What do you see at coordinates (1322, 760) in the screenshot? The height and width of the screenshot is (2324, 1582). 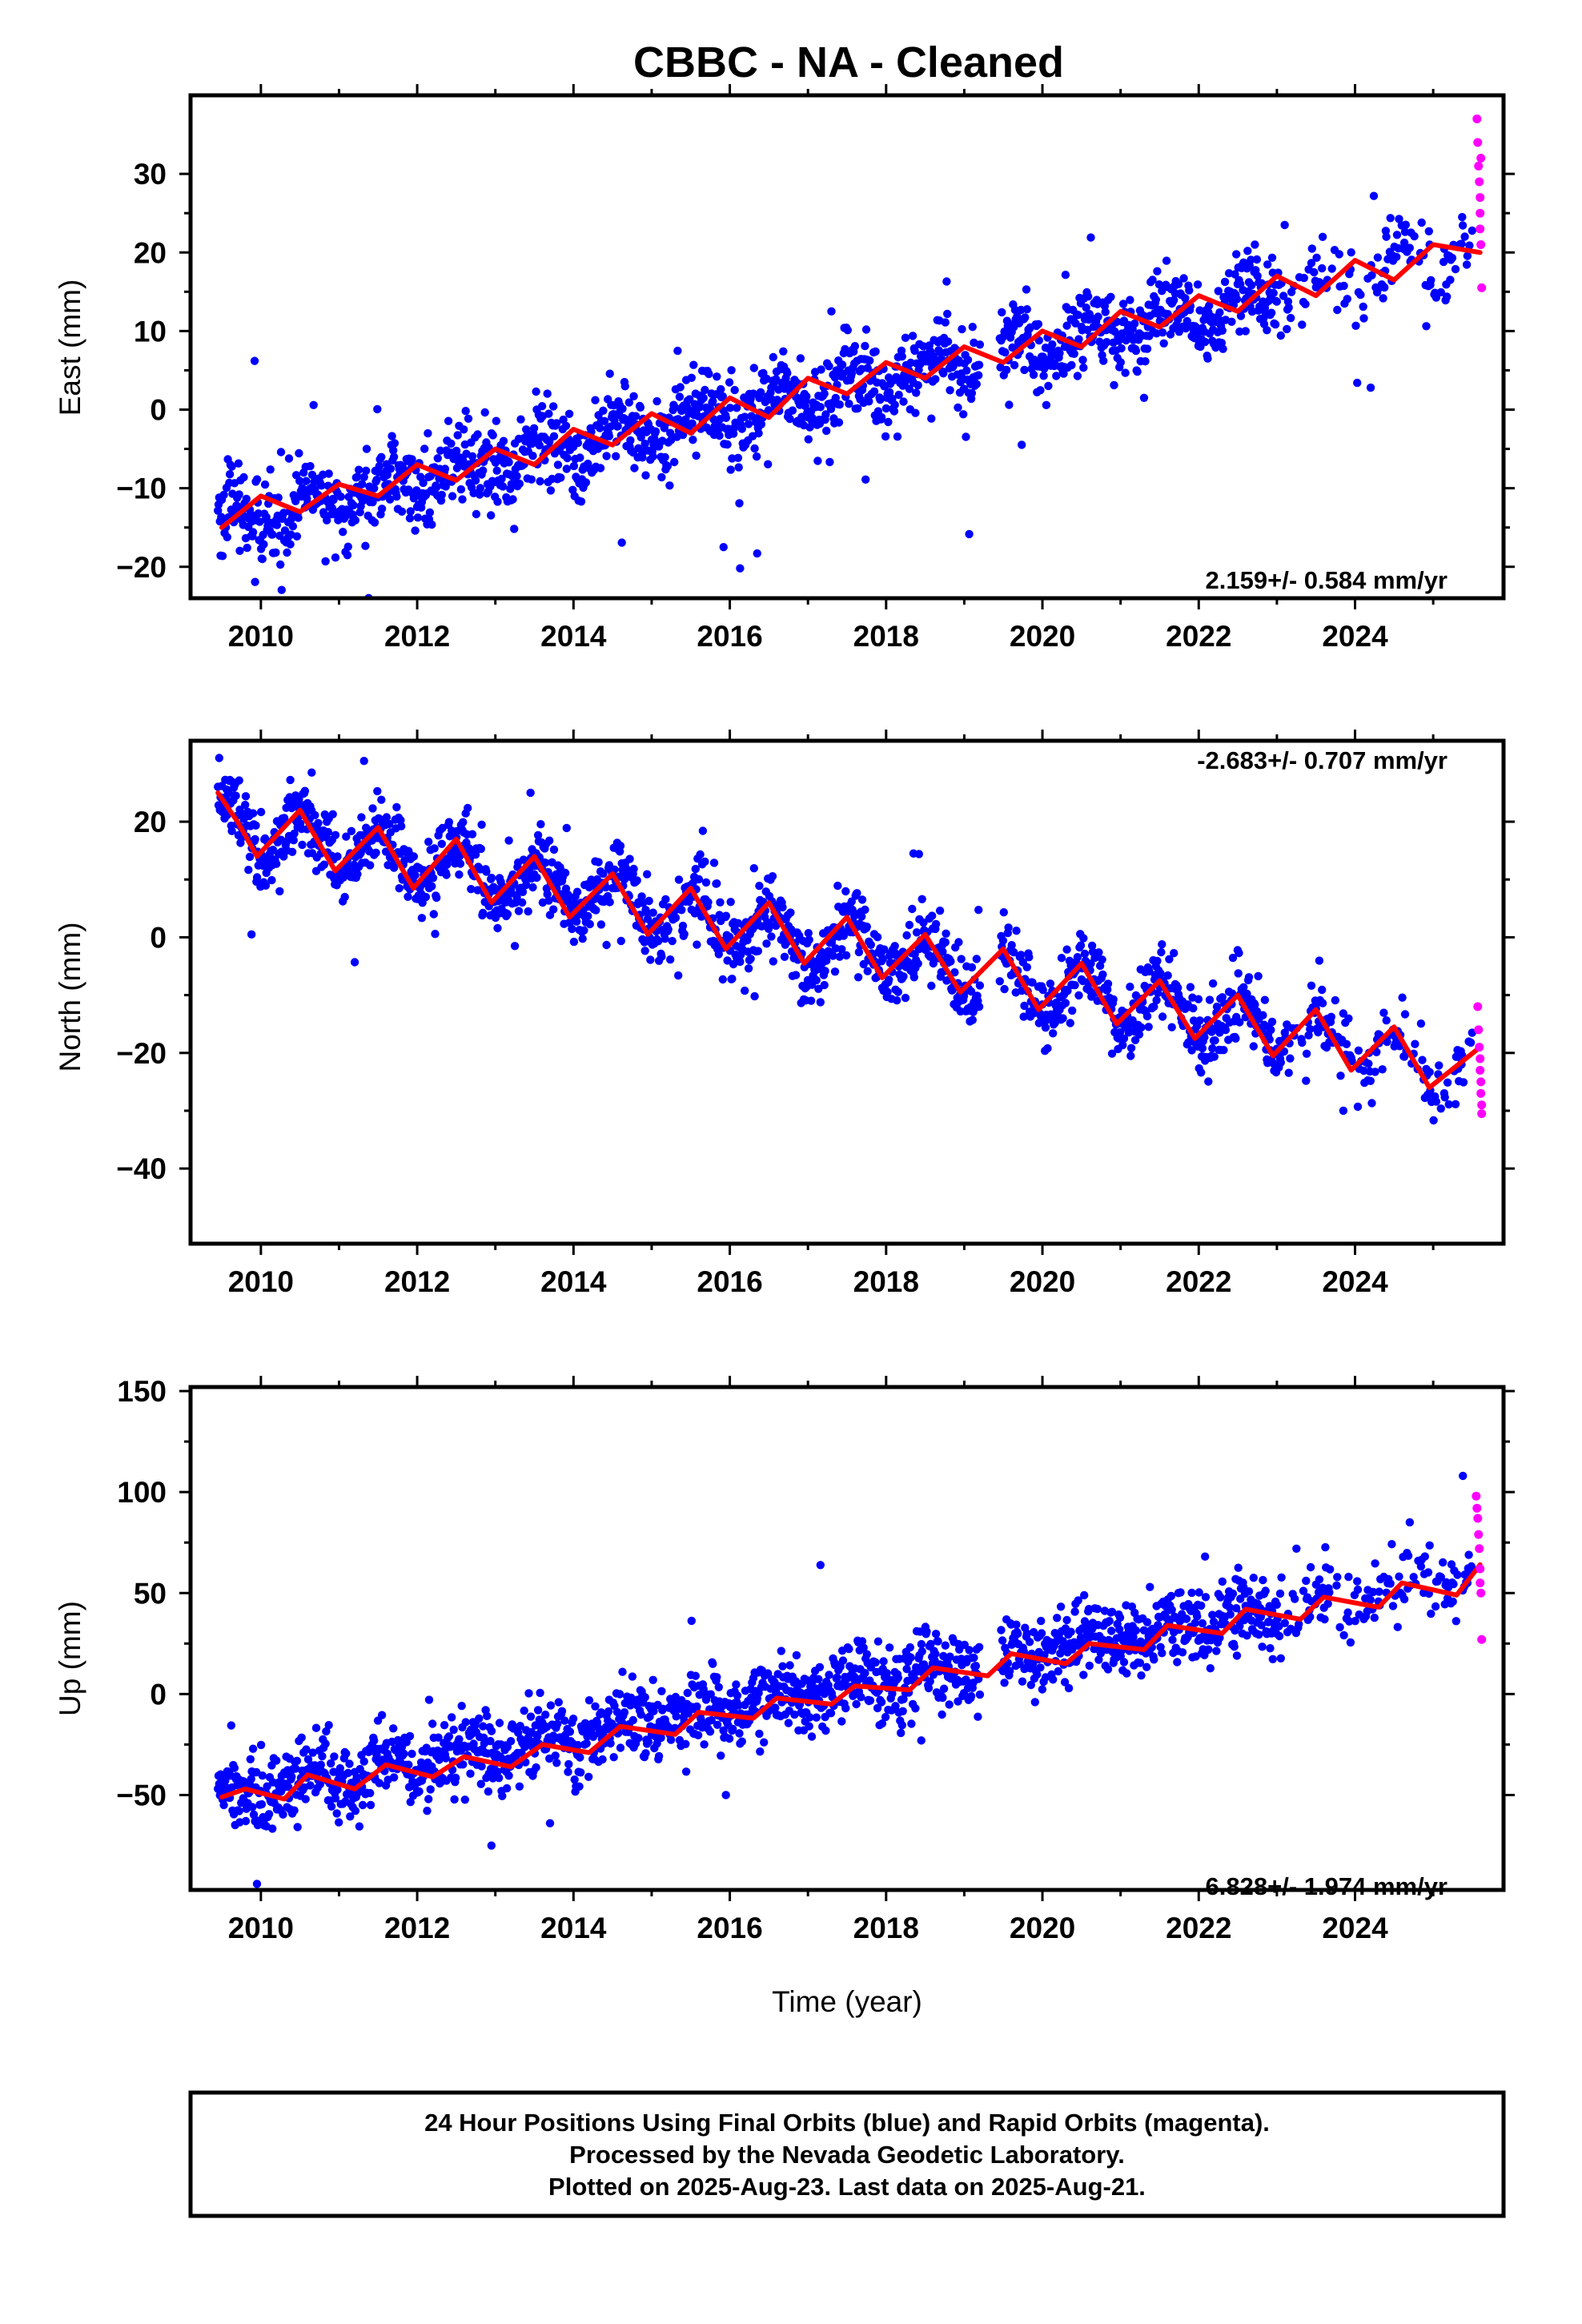 I see `north-velocity-label: -2.683+/- 0.707 mm/yr` at bounding box center [1322, 760].